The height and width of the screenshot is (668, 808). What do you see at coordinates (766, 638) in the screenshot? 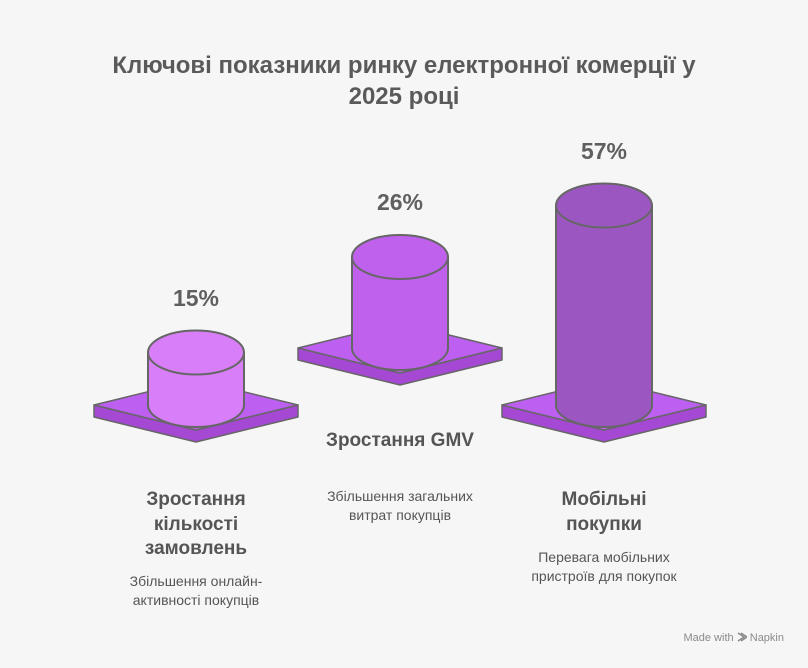
I see `footer-brand: Napkin` at bounding box center [766, 638].